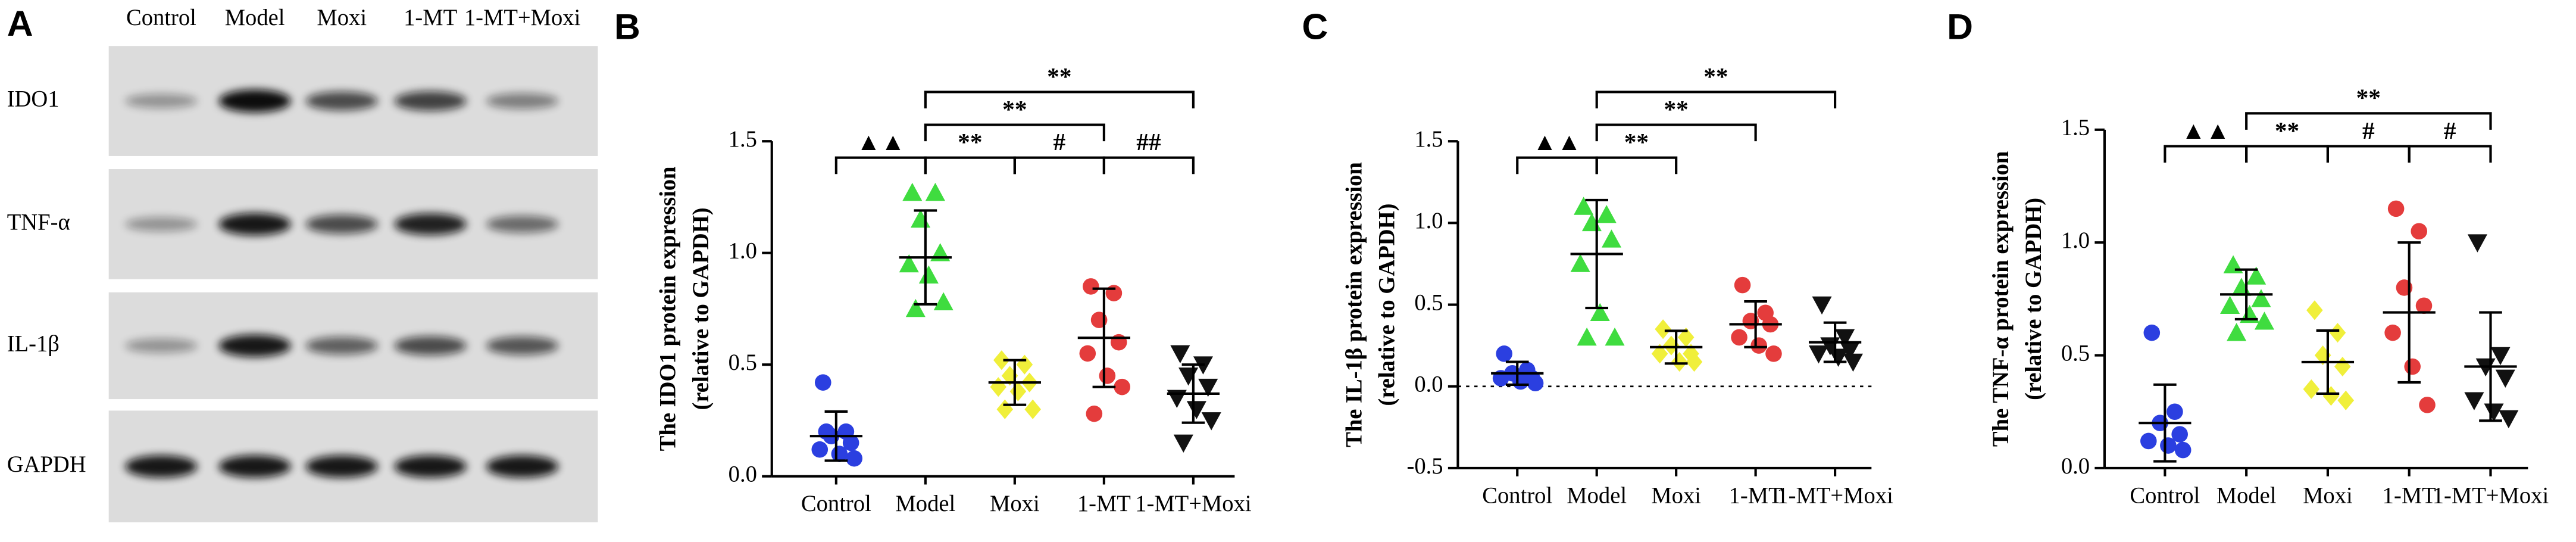  Describe the element at coordinates (522, 17) in the screenshot. I see `lane-label: 1-MT+Moxi` at that location.